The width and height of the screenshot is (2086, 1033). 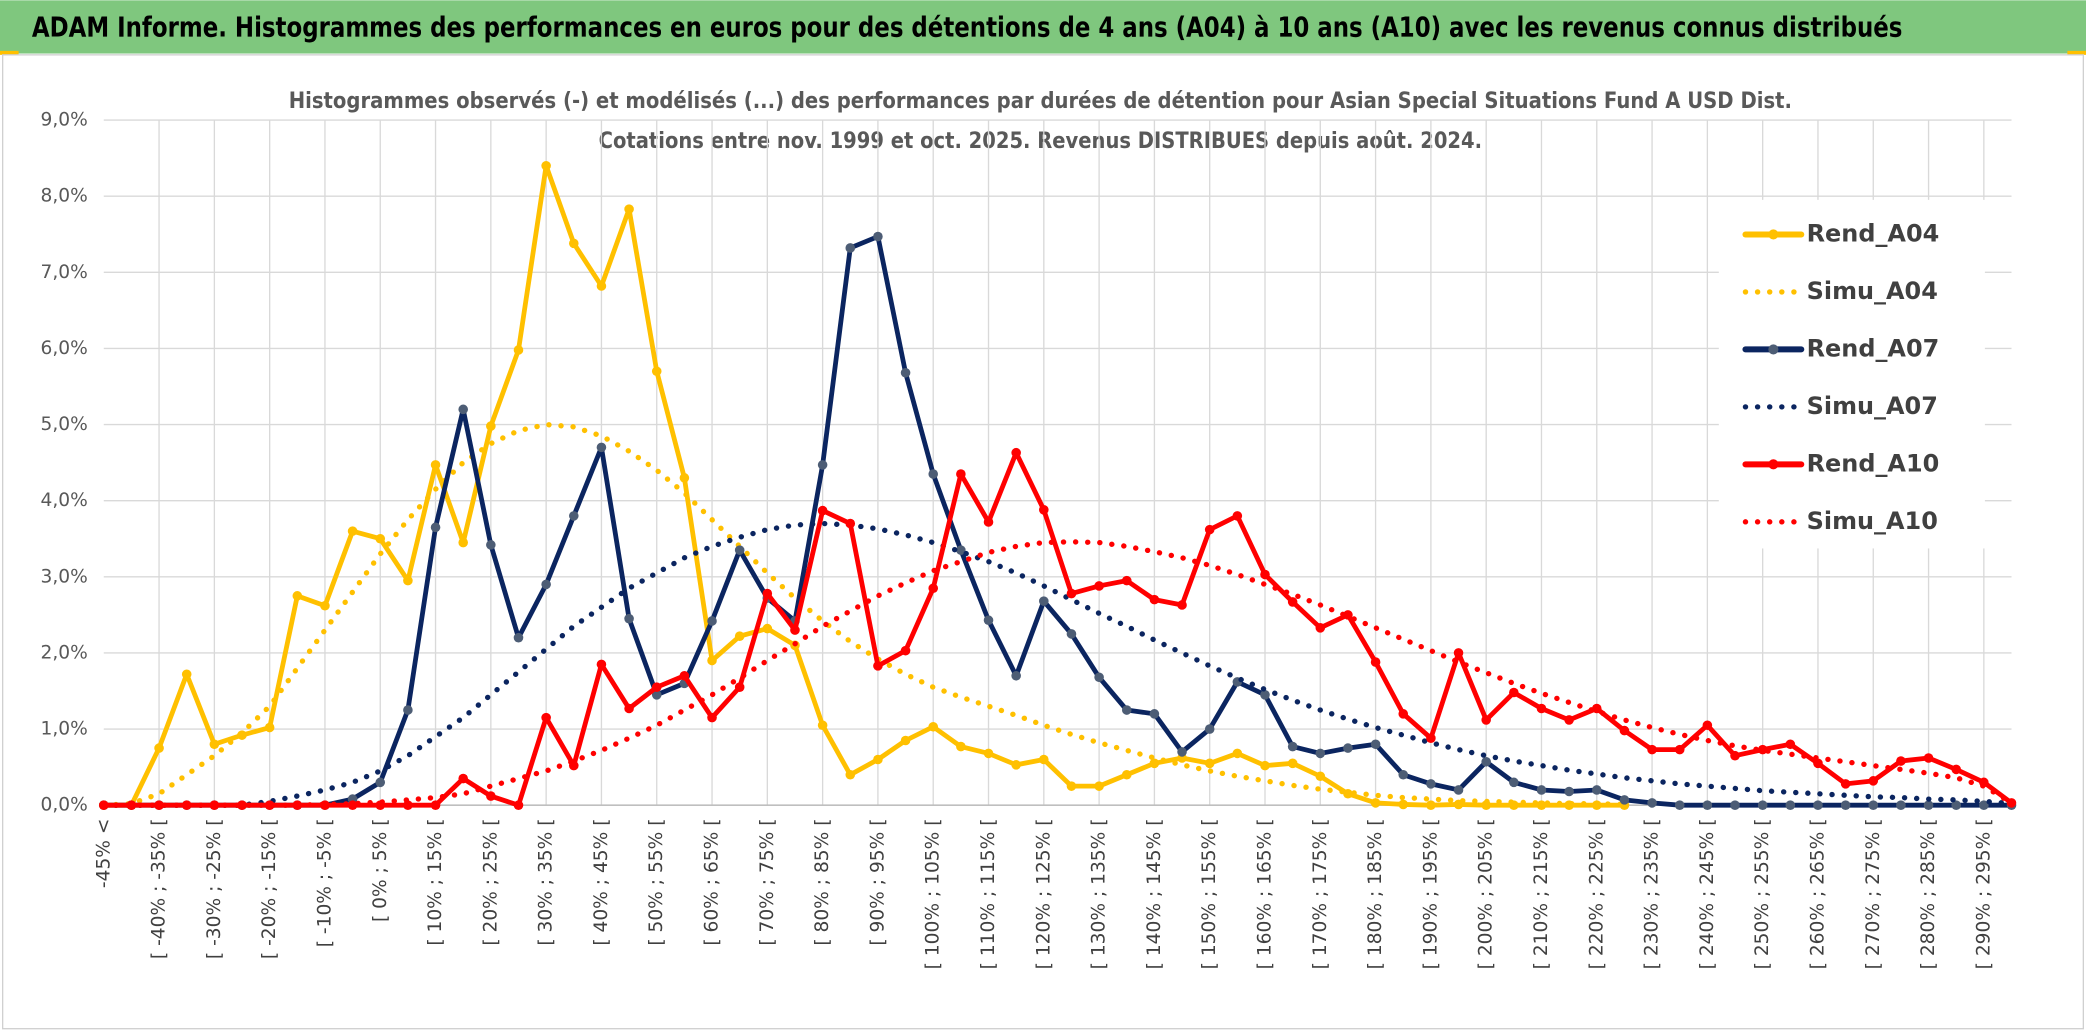 What do you see at coordinates (1154, 893) in the screenshot?
I see `x-tick-label: [ 140% ; 145% [` at bounding box center [1154, 893].